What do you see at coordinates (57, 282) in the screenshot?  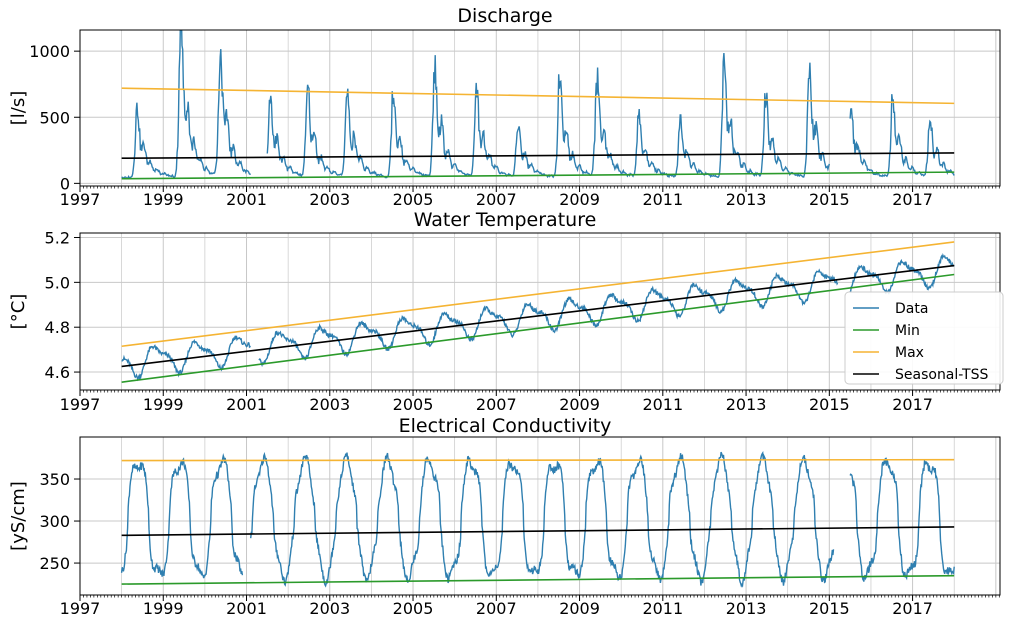 I see `y-tick-label: 5.0` at bounding box center [57, 282].